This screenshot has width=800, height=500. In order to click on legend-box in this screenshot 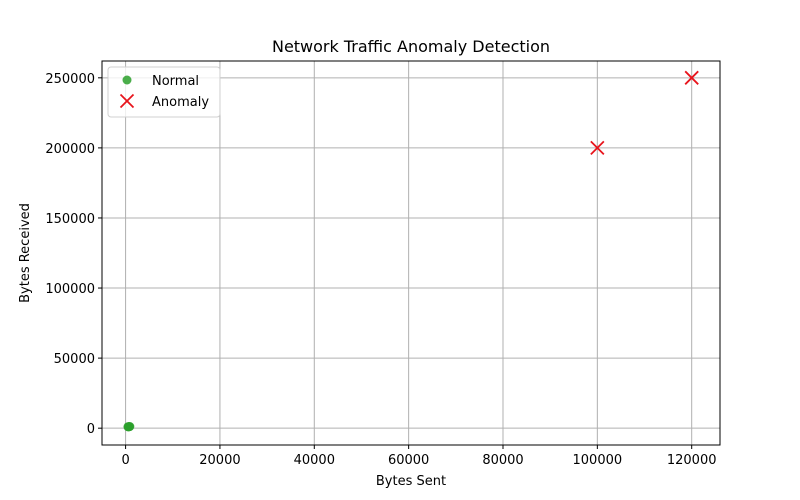, I will do `click(164, 92)`.